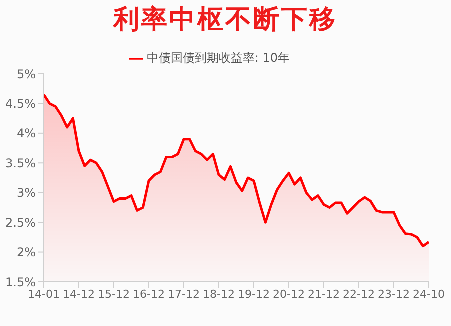 The height and width of the screenshot is (326, 451). I want to click on y-tick-label: 3.5%, so click(21, 163).